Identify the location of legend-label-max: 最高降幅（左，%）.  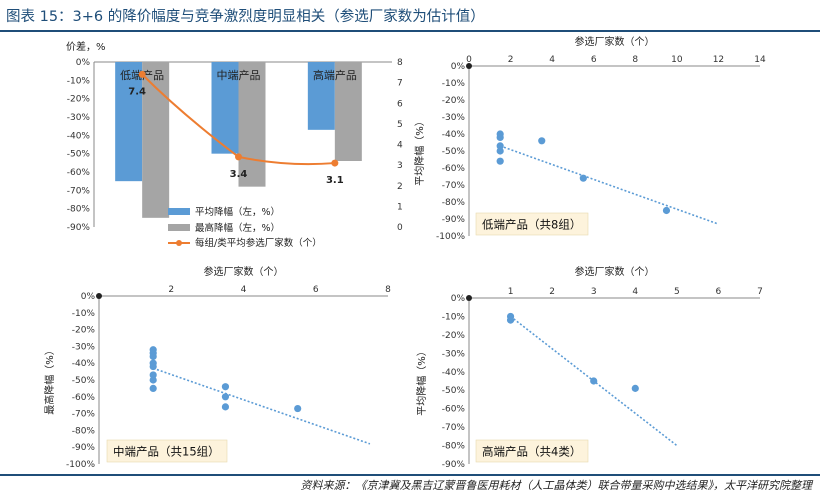
(237, 228).